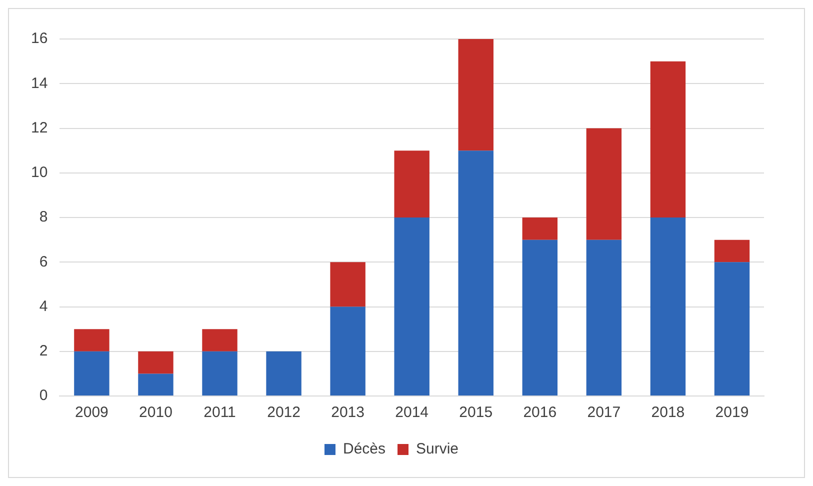 This screenshot has width=813, height=486. Describe the element at coordinates (155, 413) in the screenshot. I see `x-tick-label: 2010` at that location.